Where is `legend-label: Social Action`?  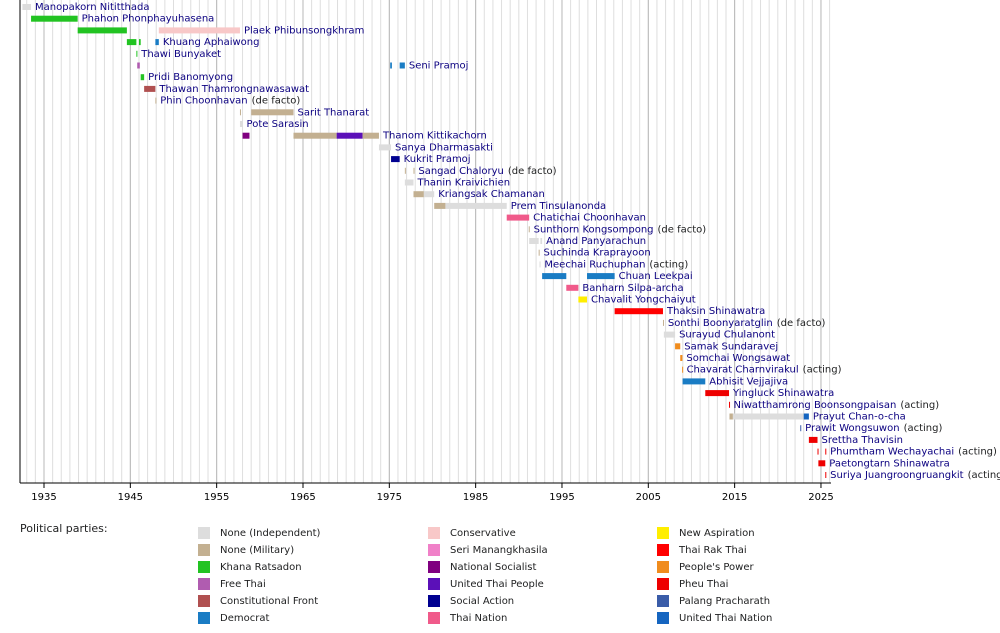
legend-label: Social Action is located at coordinates (482, 601).